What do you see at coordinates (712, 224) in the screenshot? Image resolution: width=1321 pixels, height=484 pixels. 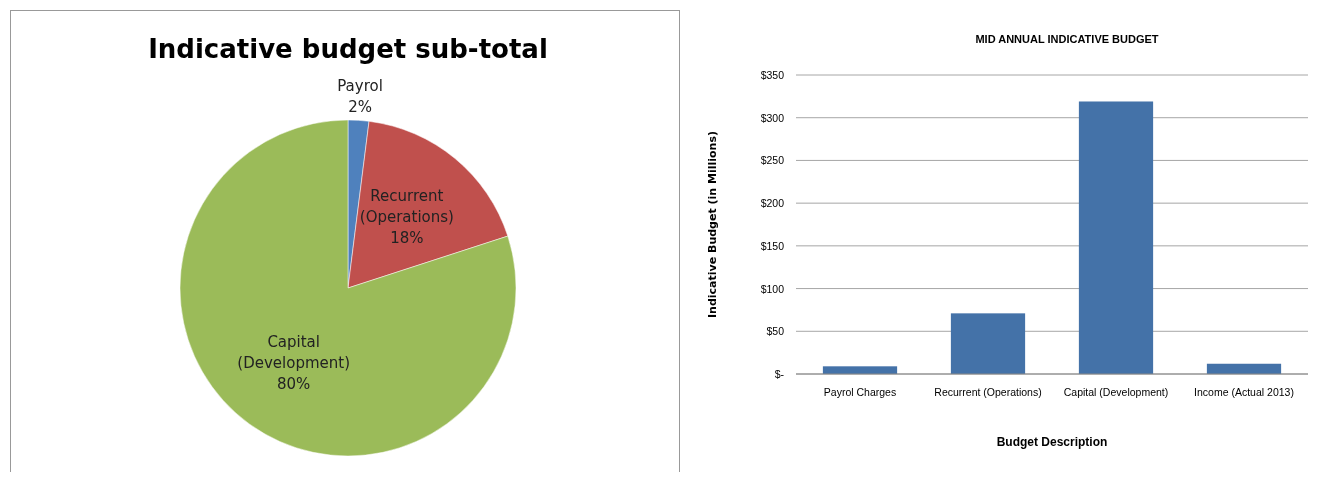 I see `y-axis-title: Indicative Budget (in Millions)` at bounding box center [712, 224].